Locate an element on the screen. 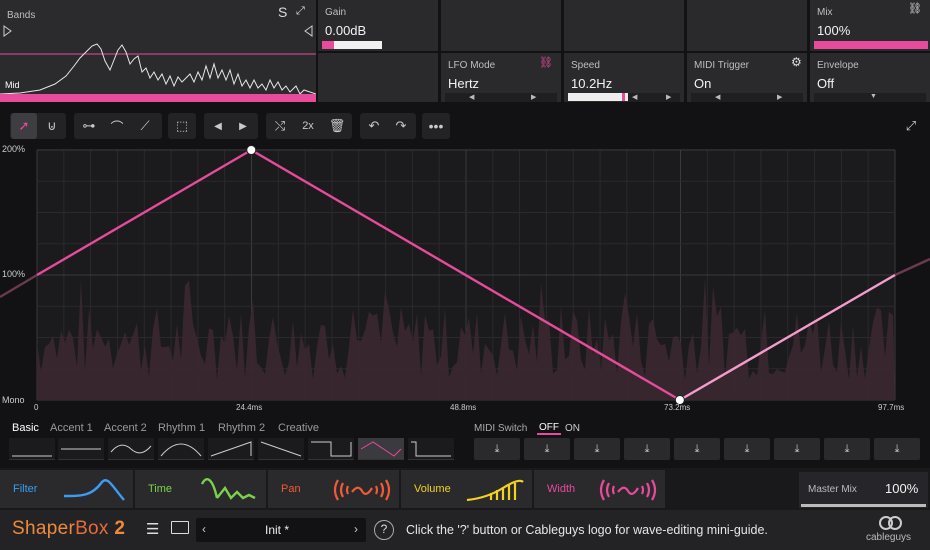  download-slot-2: ⤓ is located at coordinates (547, 449).